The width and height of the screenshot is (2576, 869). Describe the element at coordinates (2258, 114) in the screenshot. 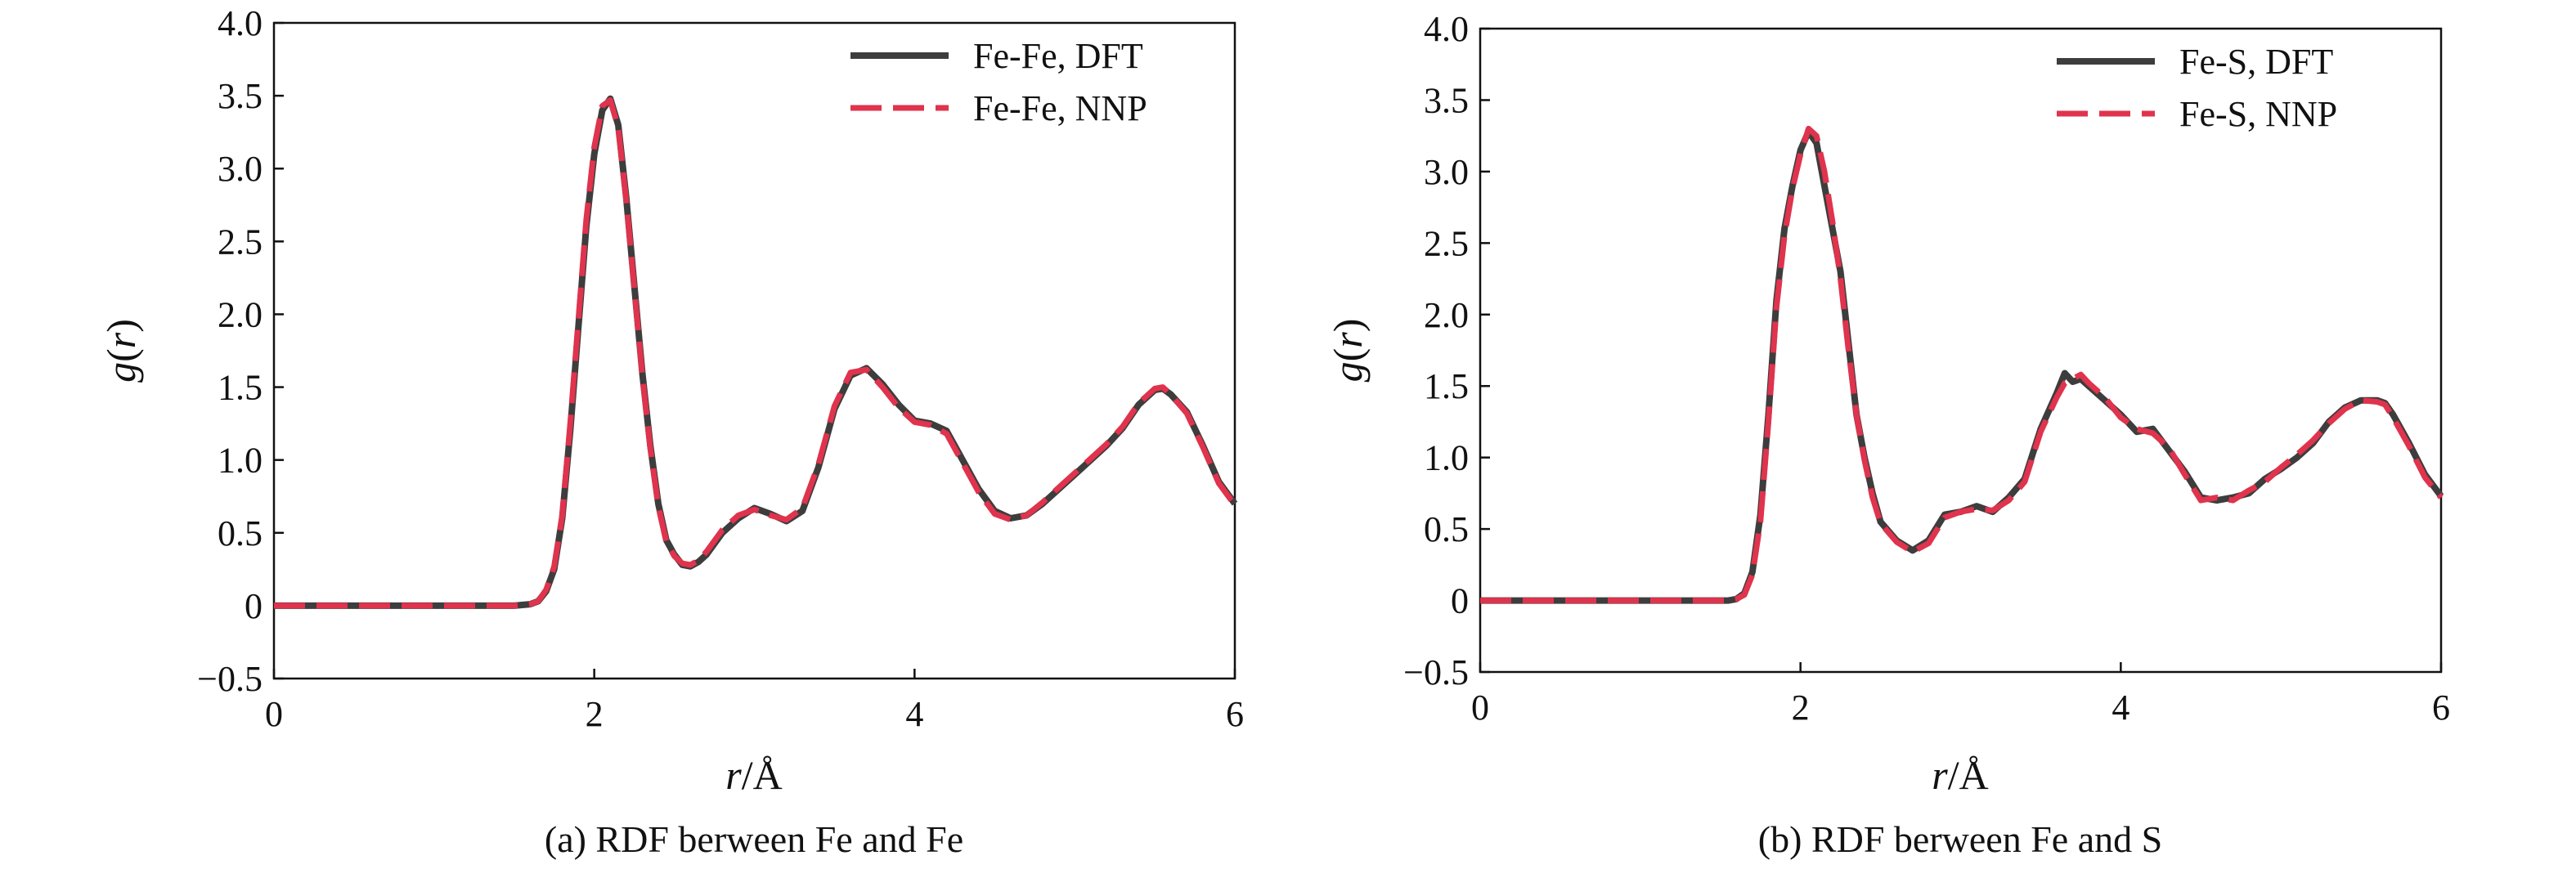

I see `legend-label: Fe-S, NNP` at that location.